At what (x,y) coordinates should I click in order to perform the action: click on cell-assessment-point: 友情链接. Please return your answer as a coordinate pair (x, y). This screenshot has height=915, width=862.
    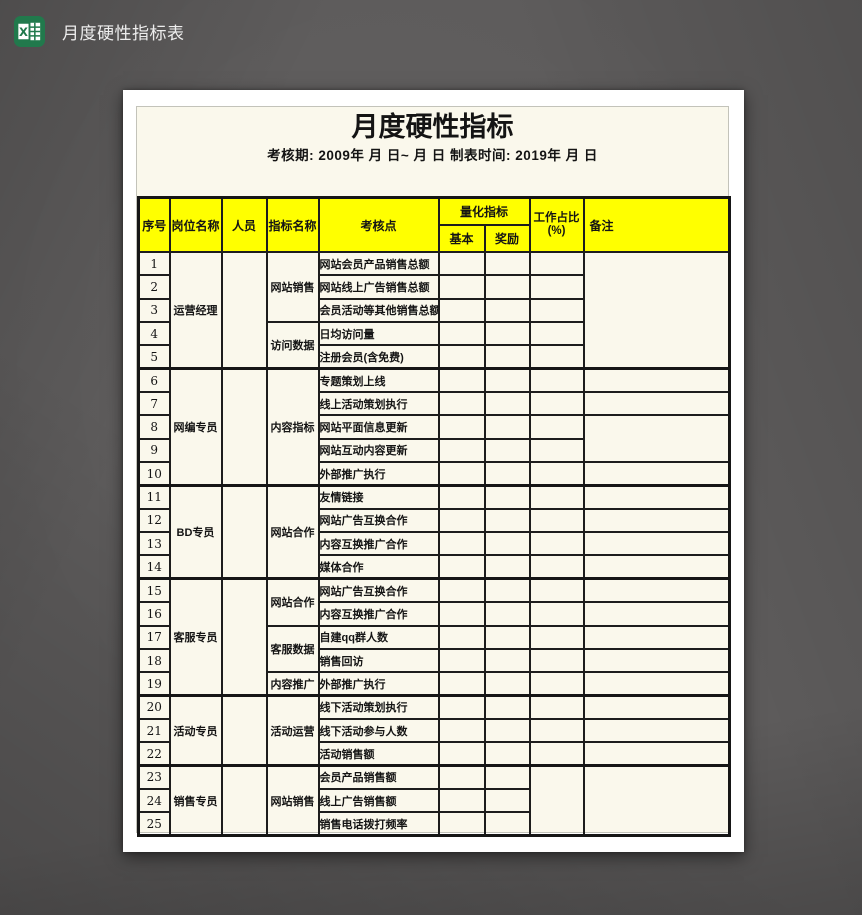
    Looking at the image, I should click on (378, 496).